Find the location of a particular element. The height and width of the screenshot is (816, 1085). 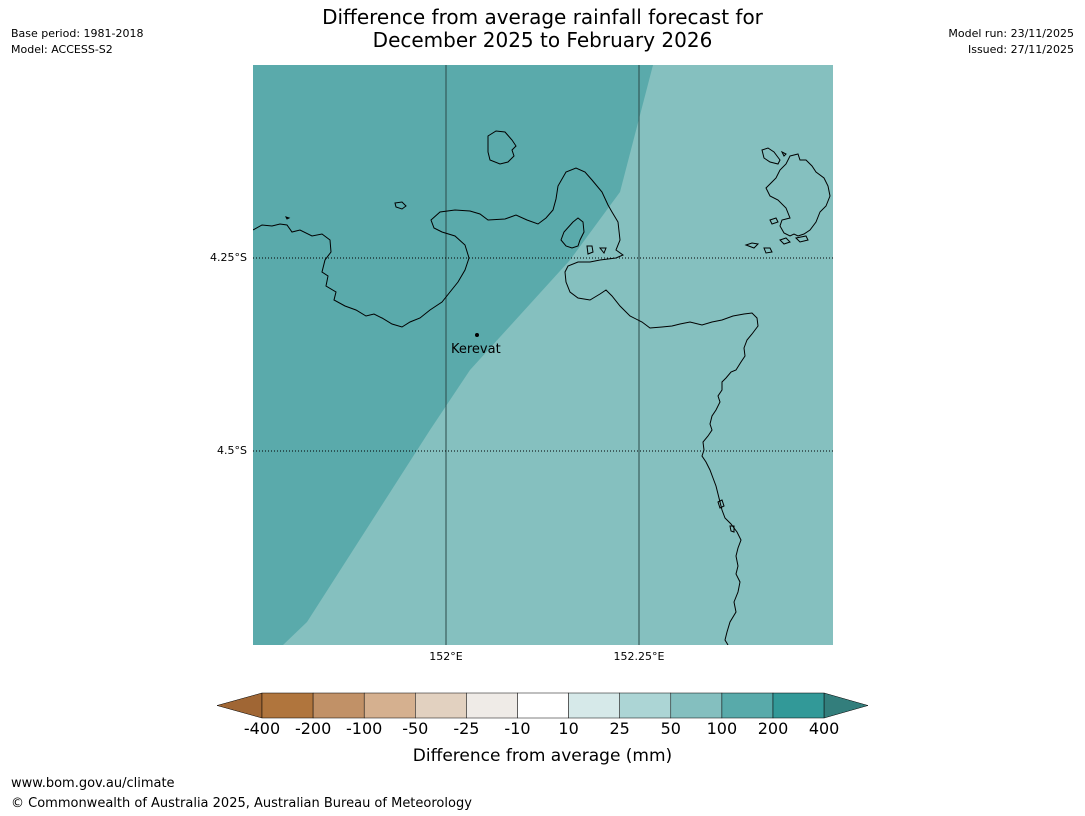

colorbar-tick-label: -100 is located at coordinates (364, 728).